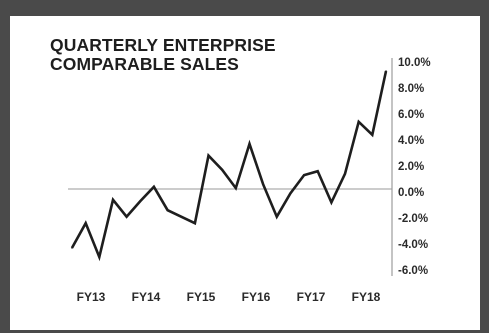 Image resolution: width=489 pixels, height=333 pixels. Describe the element at coordinates (91, 297) in the screenshot. I see `x-tick-label: FY13` at that location.